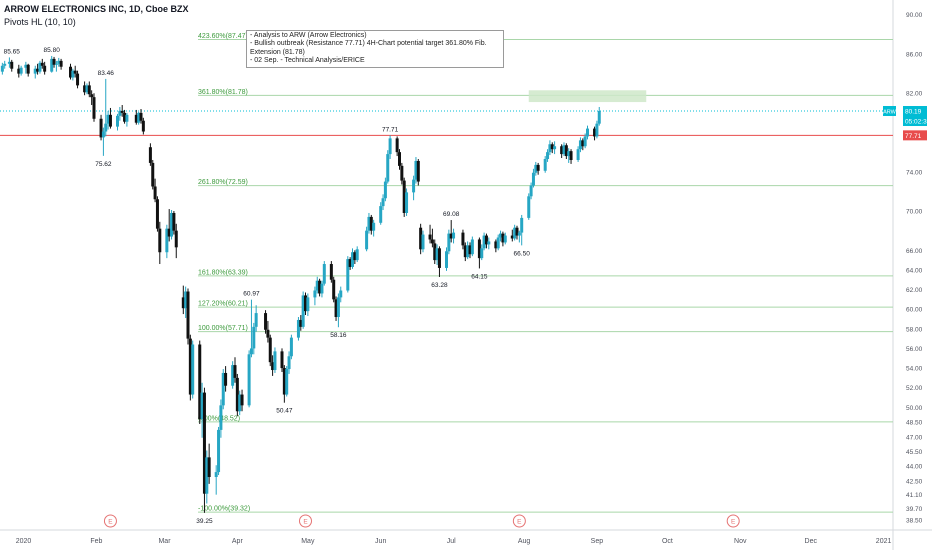  I want to click on x-tick-label: Jul, so click(451, 541).